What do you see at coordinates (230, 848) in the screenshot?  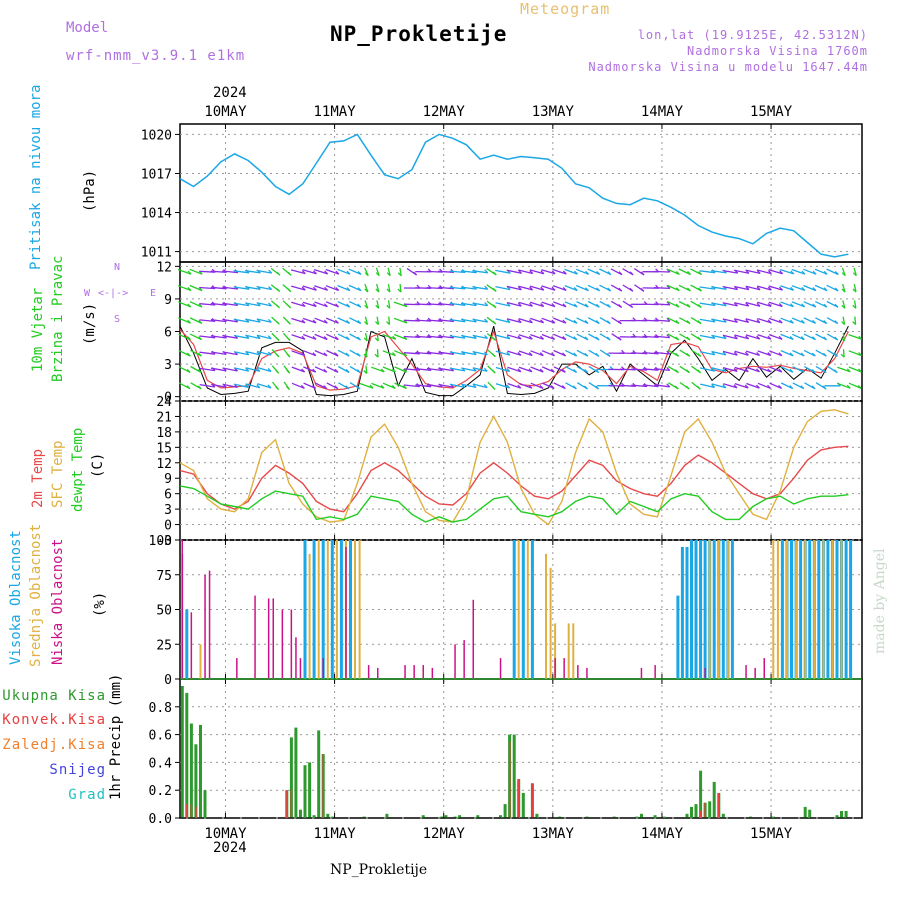 I see `year-label-bottom: 2024` at bounding box center [230, 848].